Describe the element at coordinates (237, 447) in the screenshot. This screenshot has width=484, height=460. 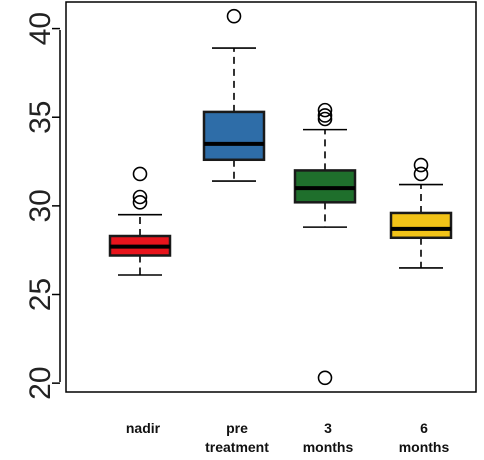
I see `category-label: treatment` at that location.